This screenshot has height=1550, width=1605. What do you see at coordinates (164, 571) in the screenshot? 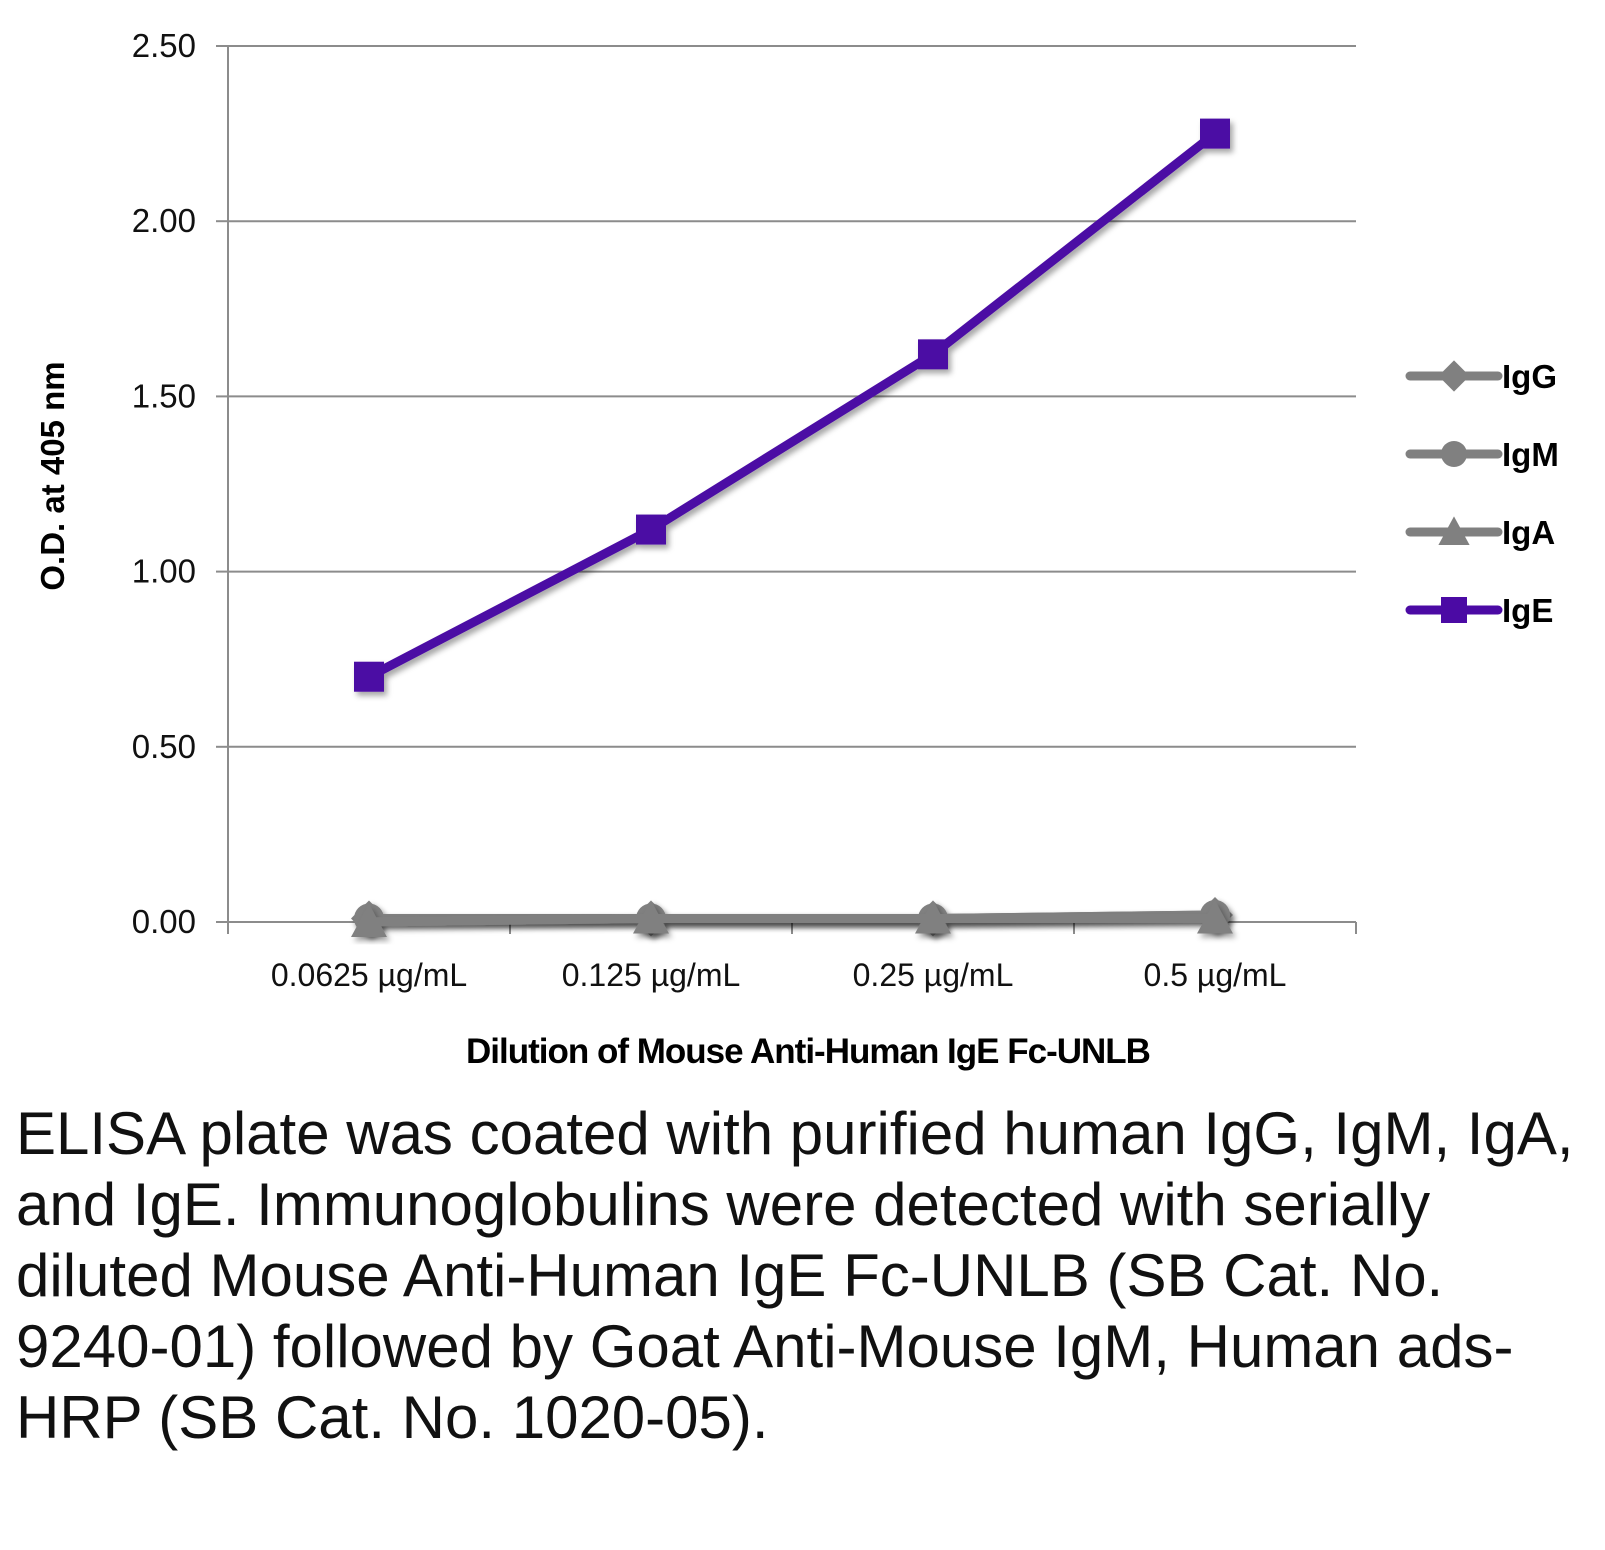
I see `y-tick-label: 1.00` at bounding box center [164, 571].